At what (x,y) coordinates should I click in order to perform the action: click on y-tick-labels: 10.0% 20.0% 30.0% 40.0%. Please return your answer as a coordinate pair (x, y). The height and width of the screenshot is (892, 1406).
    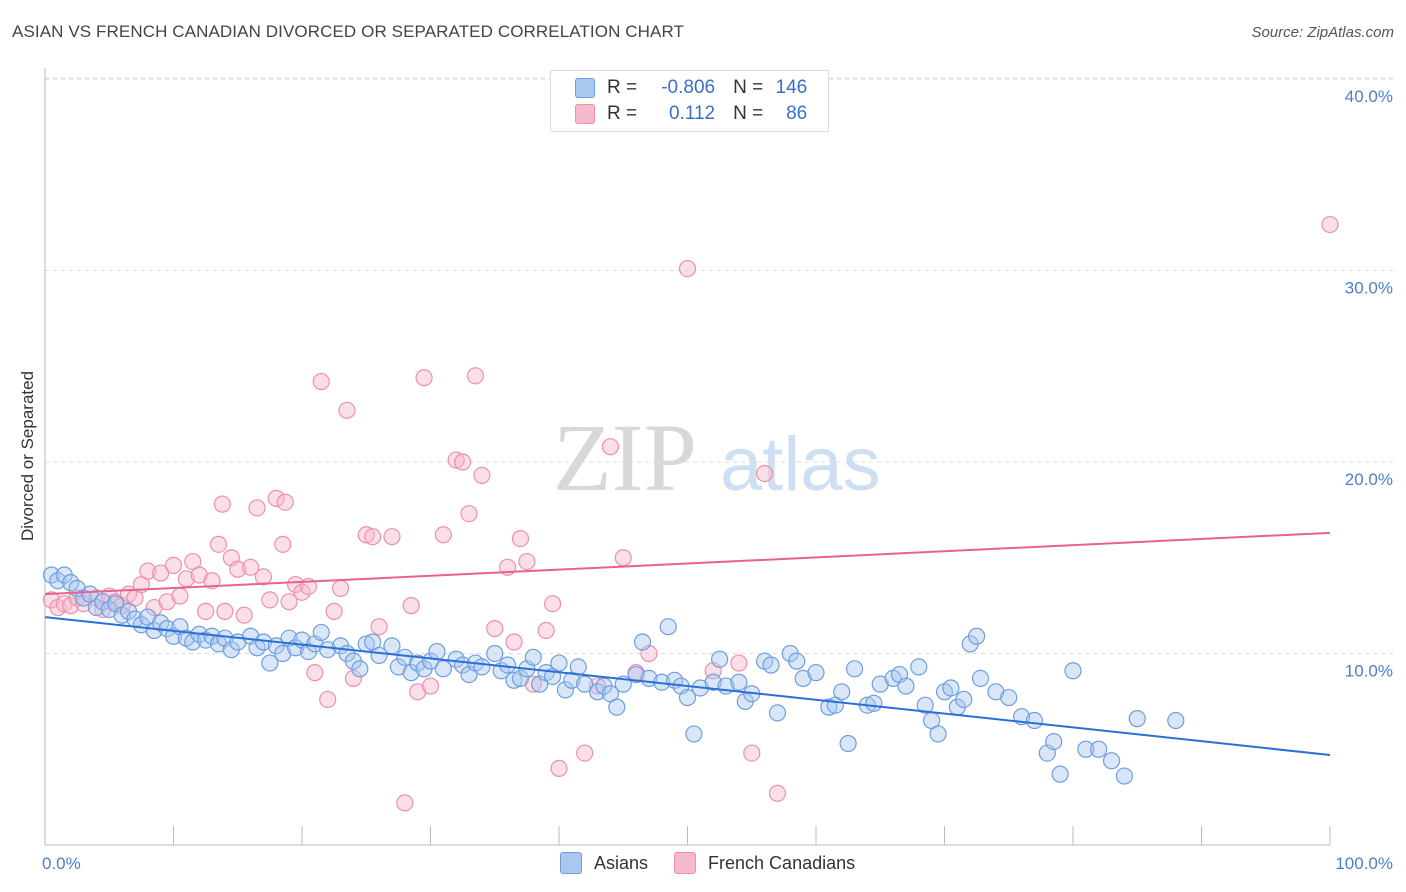
    Looking at the image, I should click on (1369, 384).